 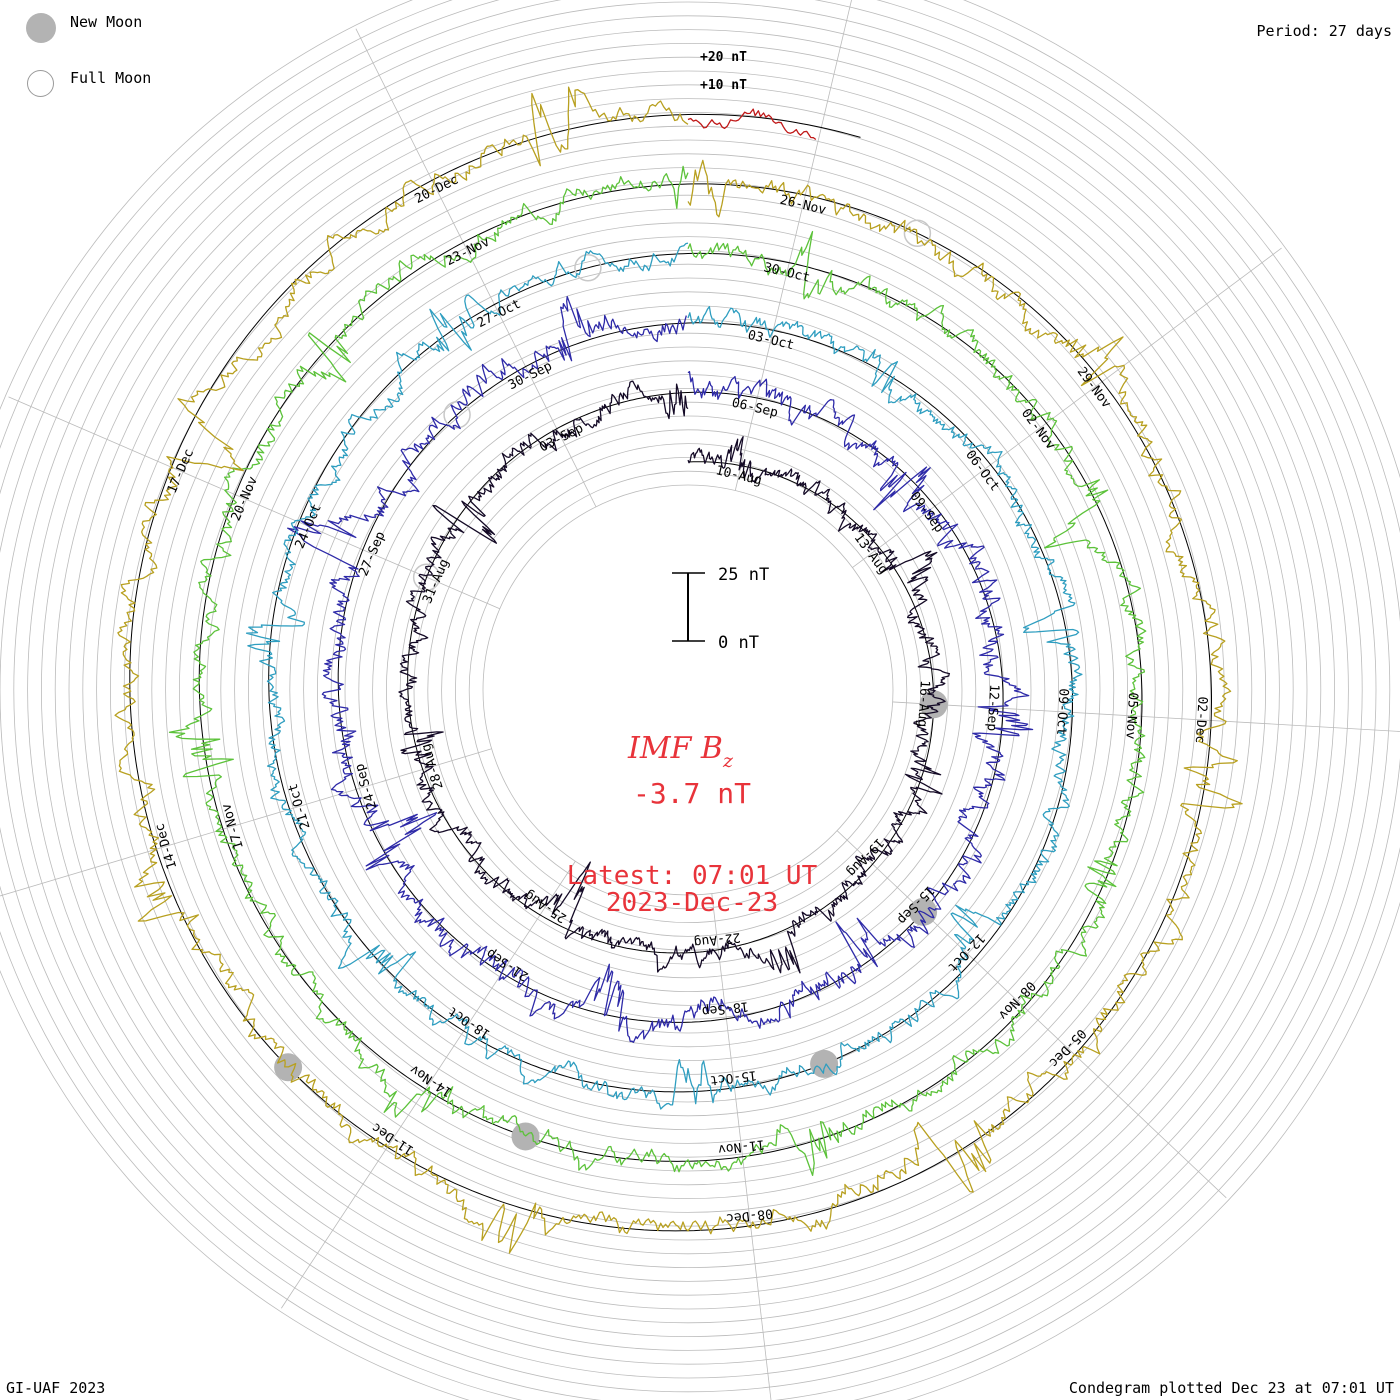 I want to click on date-label: 08-Dec, so click(x=749, y=1215).